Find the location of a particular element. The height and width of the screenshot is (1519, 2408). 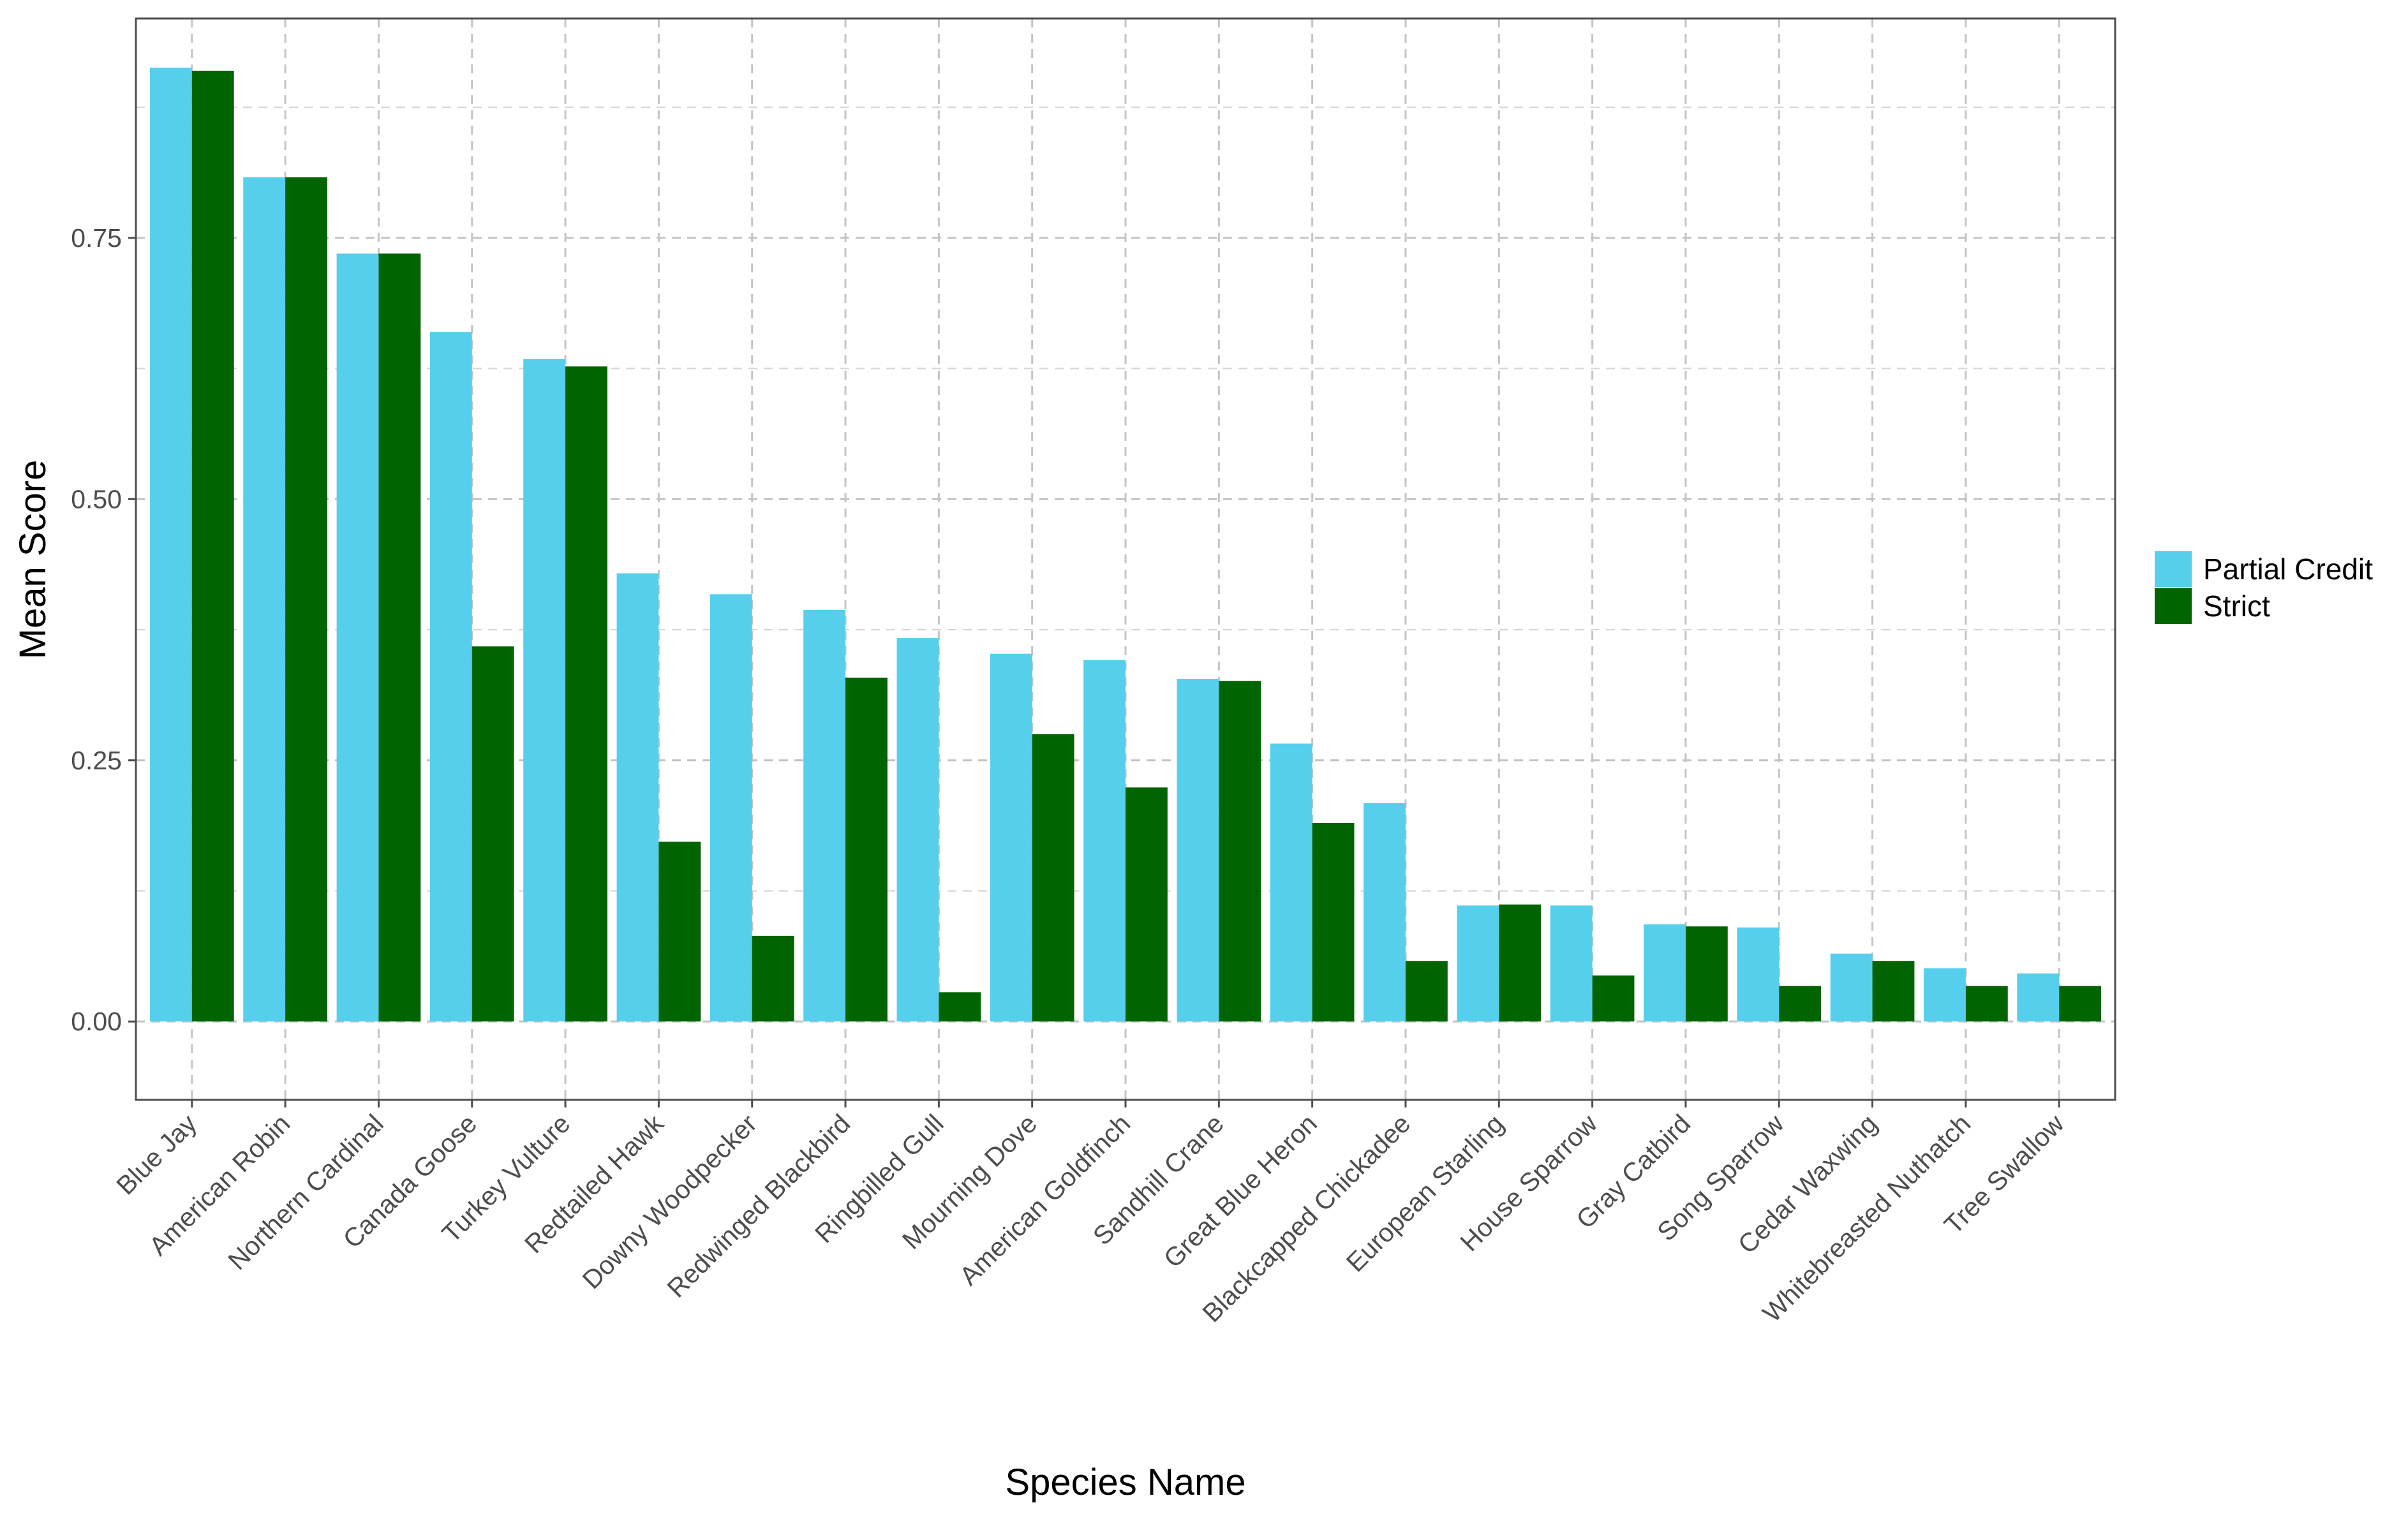

legend-label-partial-credit: Partial Credit is located at coordinates (2288, 569).